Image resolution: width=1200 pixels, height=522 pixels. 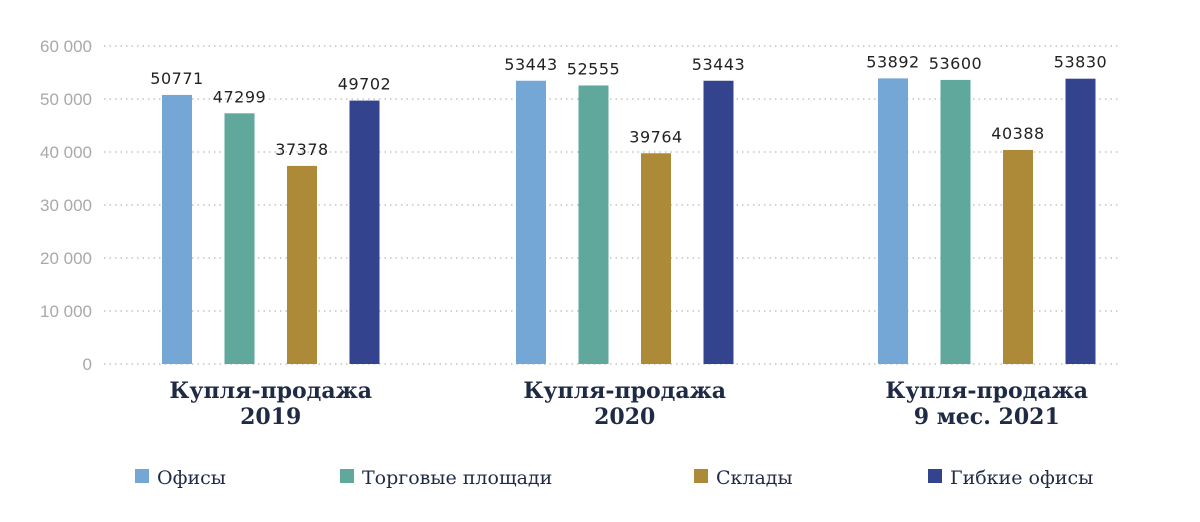 I want to click on legend-label: Склады, so click(x=754, y=478).